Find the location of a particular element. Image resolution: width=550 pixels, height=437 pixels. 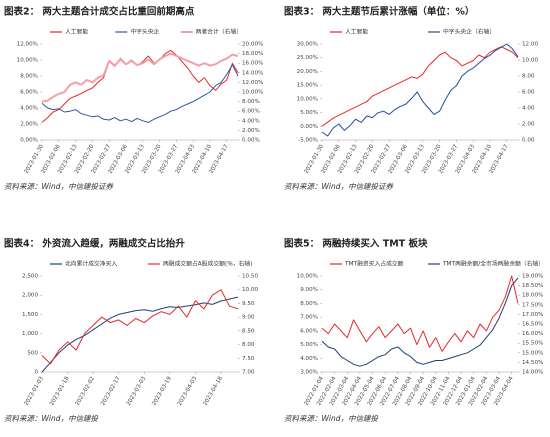

y2-tick-label: 19.00% is located at coordinates (532, 277).